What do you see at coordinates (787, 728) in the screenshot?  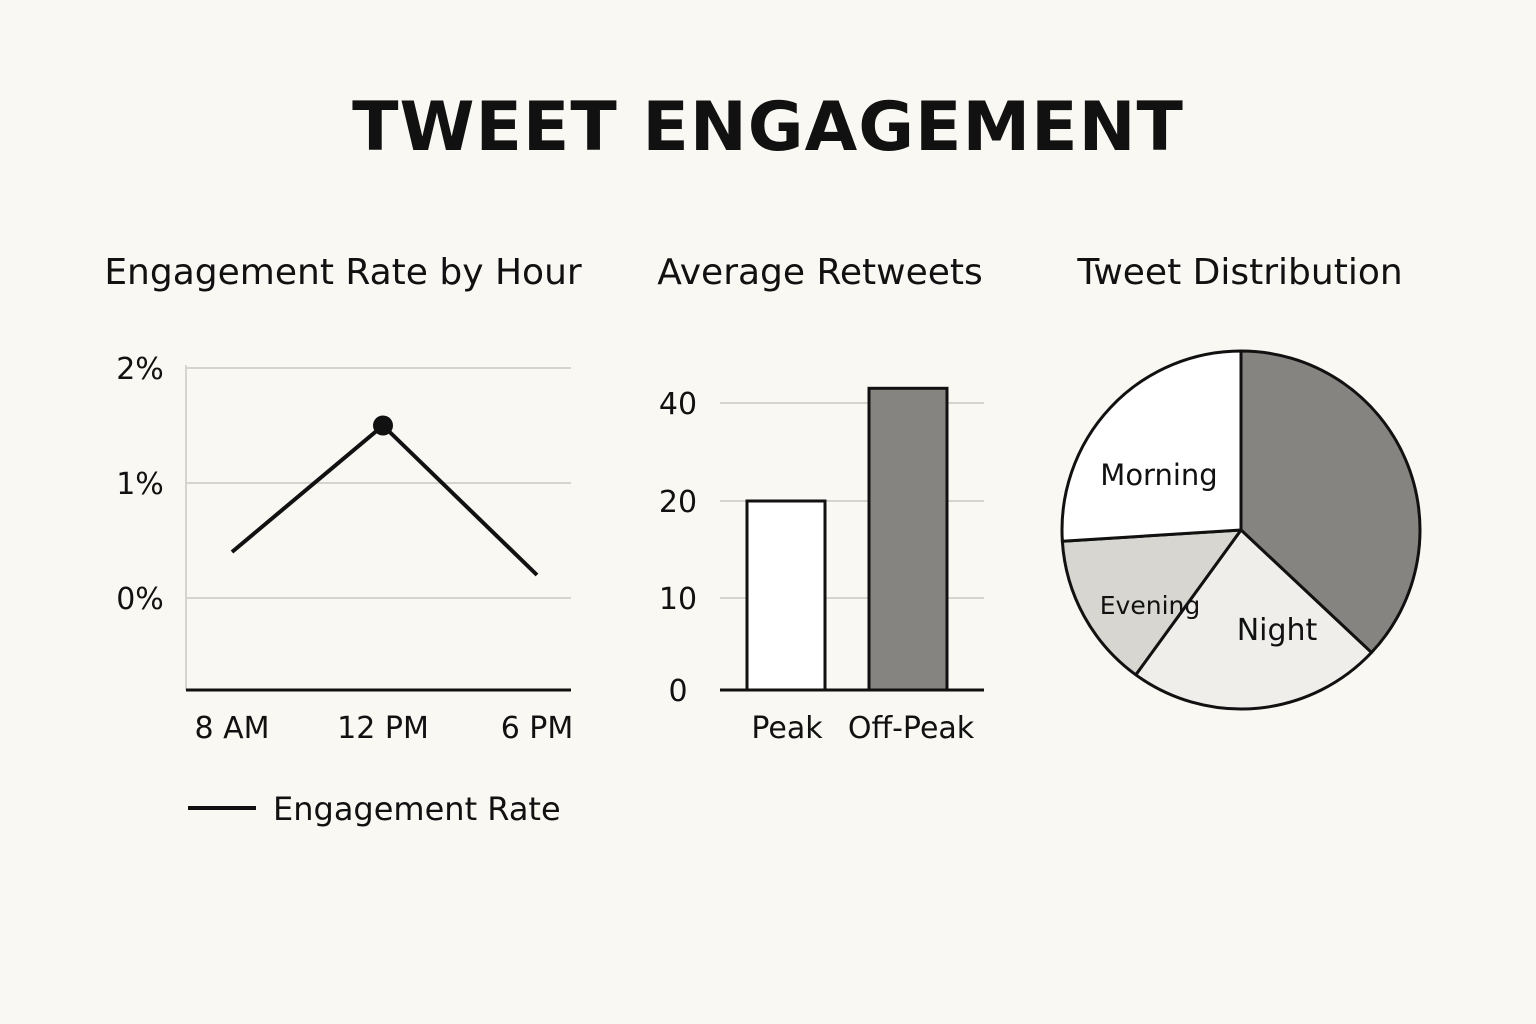 I see `bar-x-tick-label: Peak` at bounding box center [787, 728].